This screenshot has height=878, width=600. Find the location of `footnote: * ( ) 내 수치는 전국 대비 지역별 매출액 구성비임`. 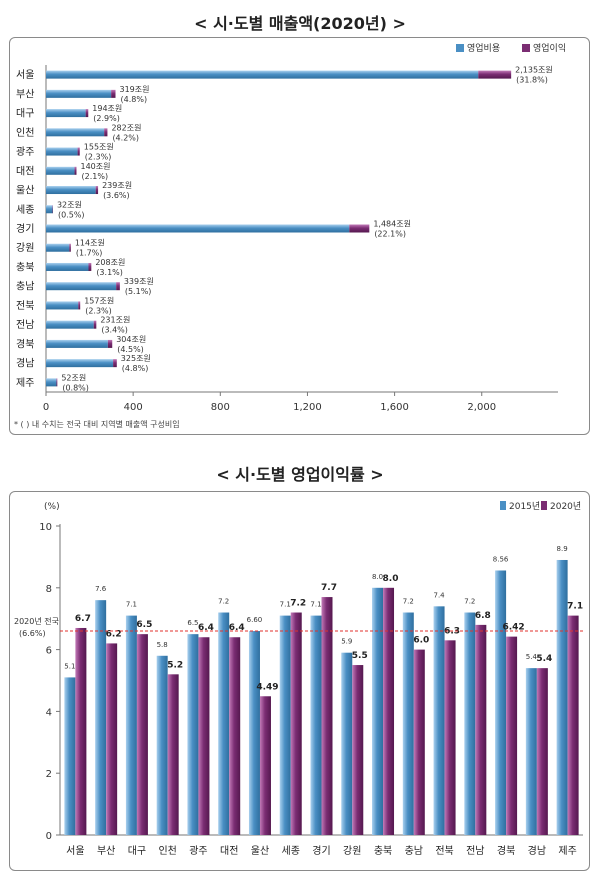

footnote: * ( ) 내 수치는 전국 대비 지역별 매출액 구성비임 is located at coordinates (97, 424).